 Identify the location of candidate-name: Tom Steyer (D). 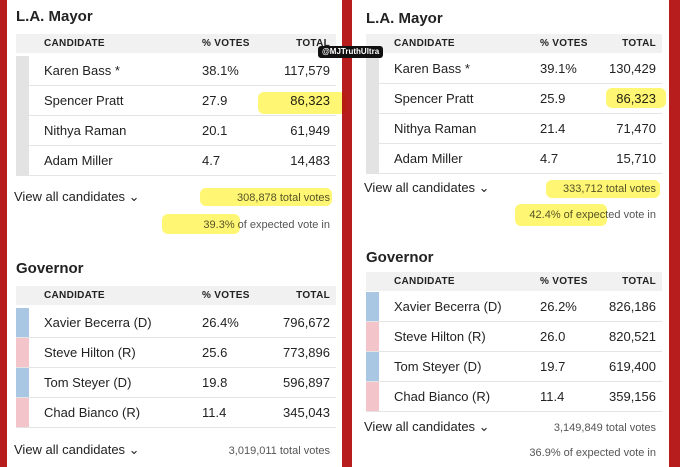
(88, 382).